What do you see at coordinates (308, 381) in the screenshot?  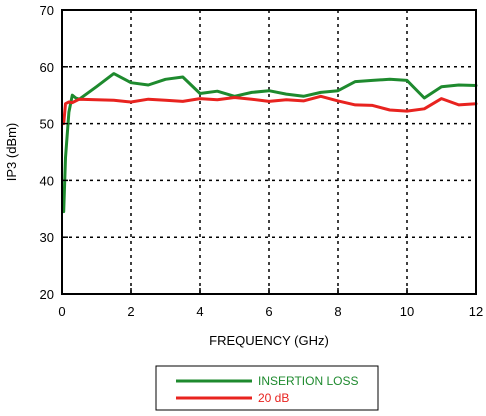 I see `legend-label-insertion-loss: INSERTION LOSS` at bounding box center [308, 381].